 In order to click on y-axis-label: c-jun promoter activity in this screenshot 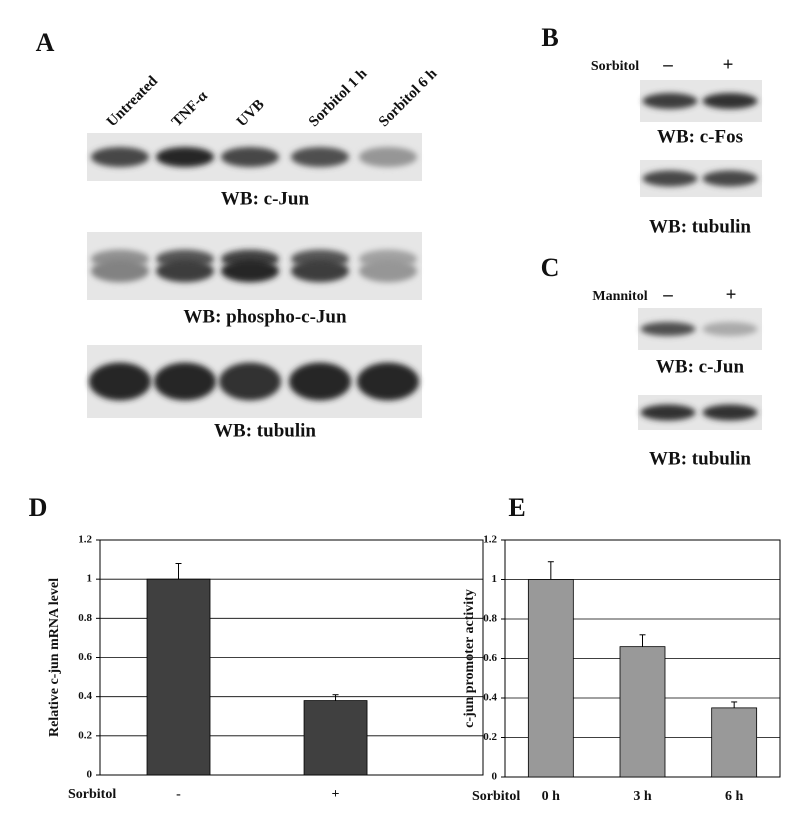, I will do `click(469, 658)`.